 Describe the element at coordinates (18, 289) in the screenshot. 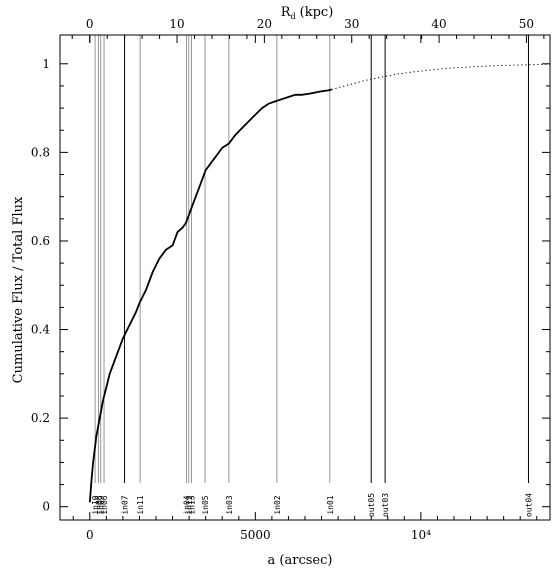

I see `y-axis-label: Cumulative Flux / Total Flux` at that location.